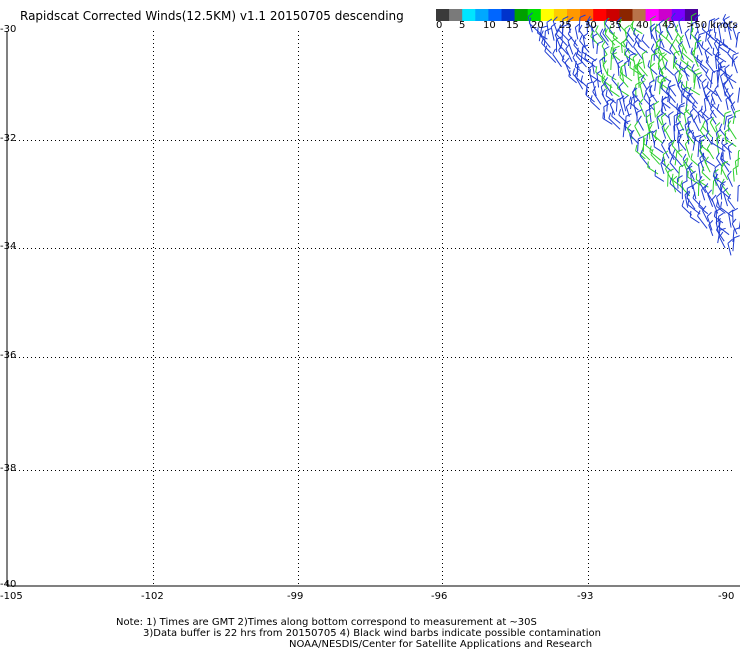 This screenshot has height=650, width=740. I want to click on colorbar-label: 15, so click(512, 25).